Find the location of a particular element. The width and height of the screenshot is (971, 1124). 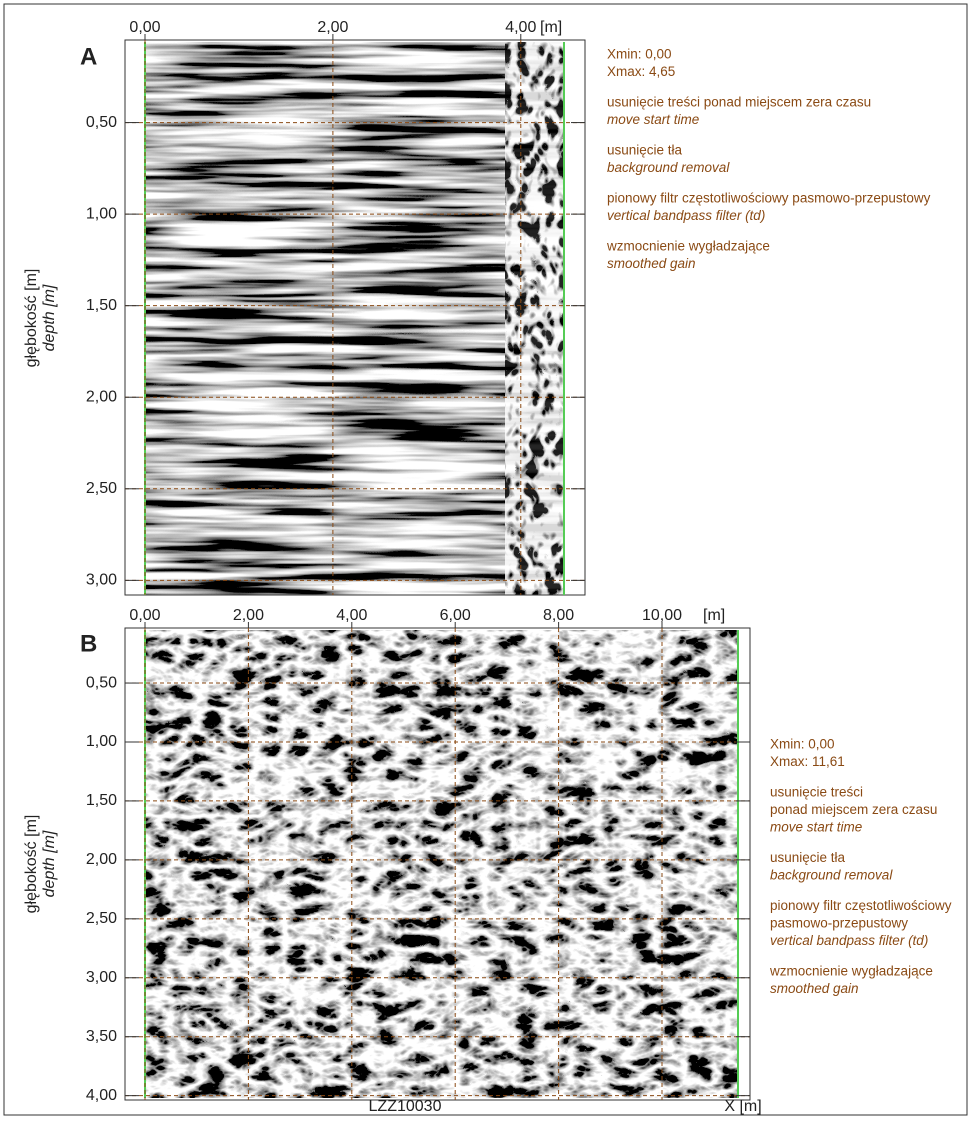

panel-letter: A is located at coordinates (88, 56).